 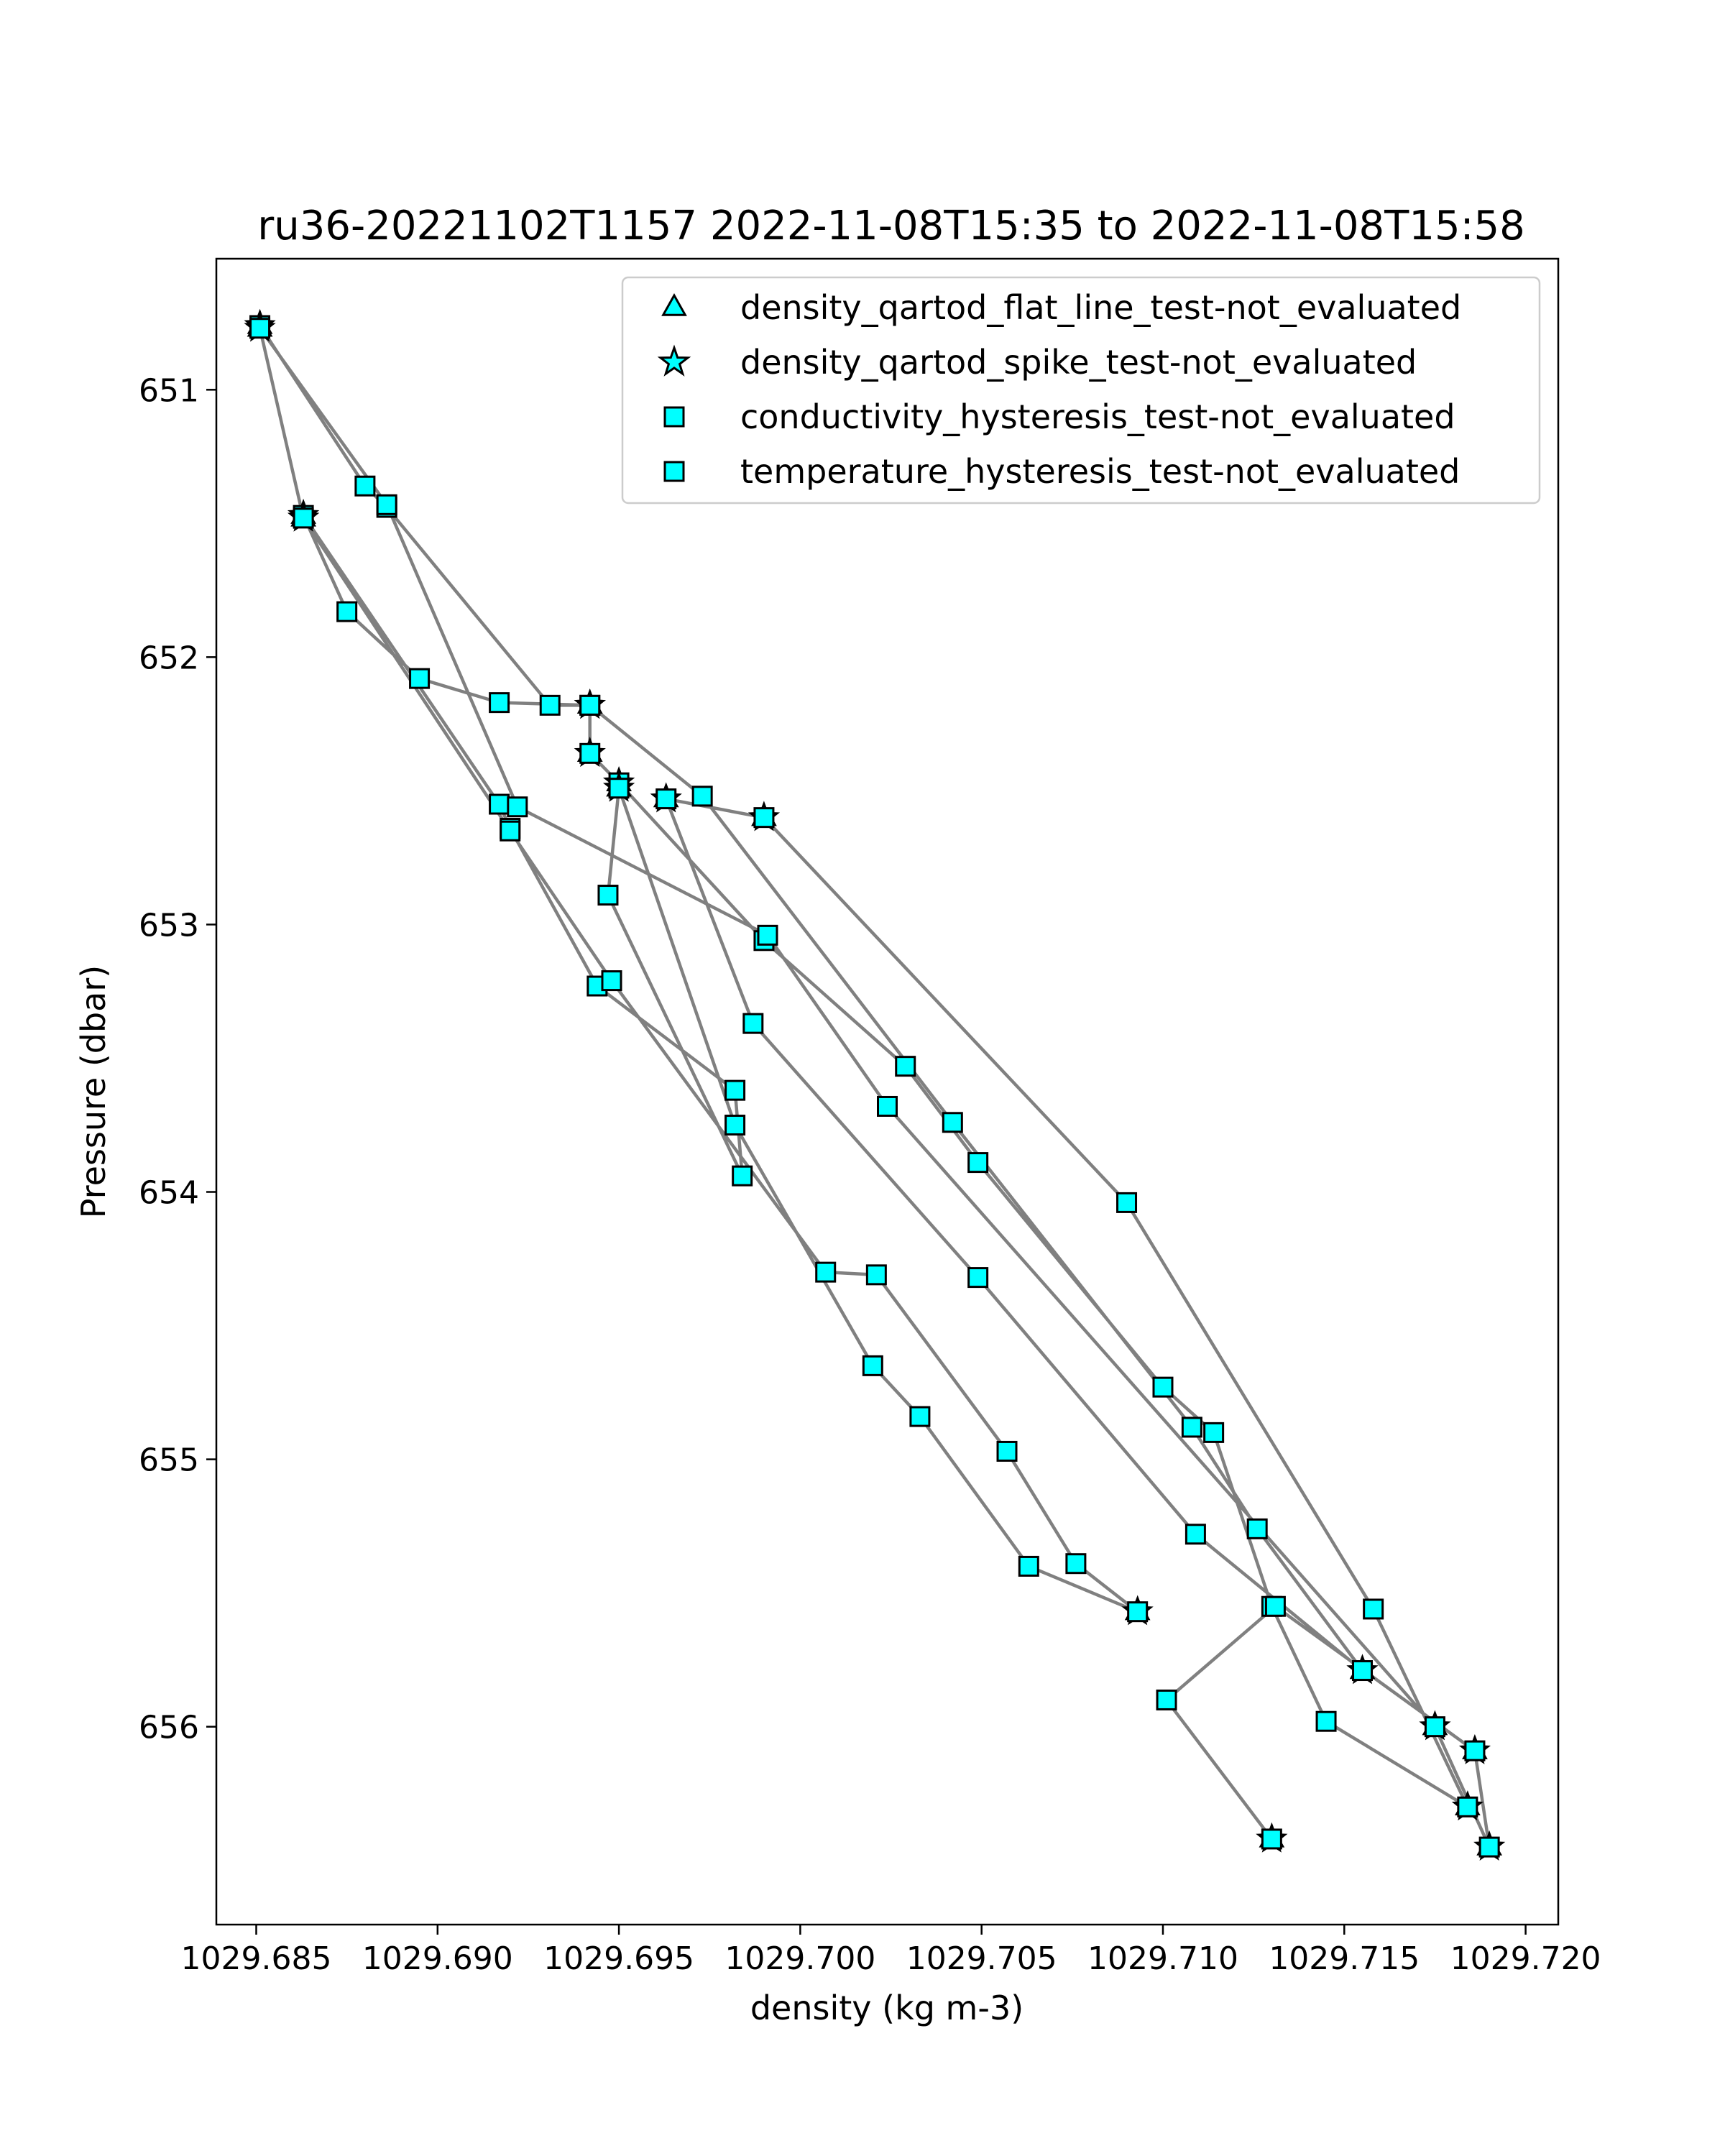 What do you see at coordinates (1344, 1958) in the screenshot?
I see `x-tick-label: 1029.715` at bounding box center [1344, 1958].